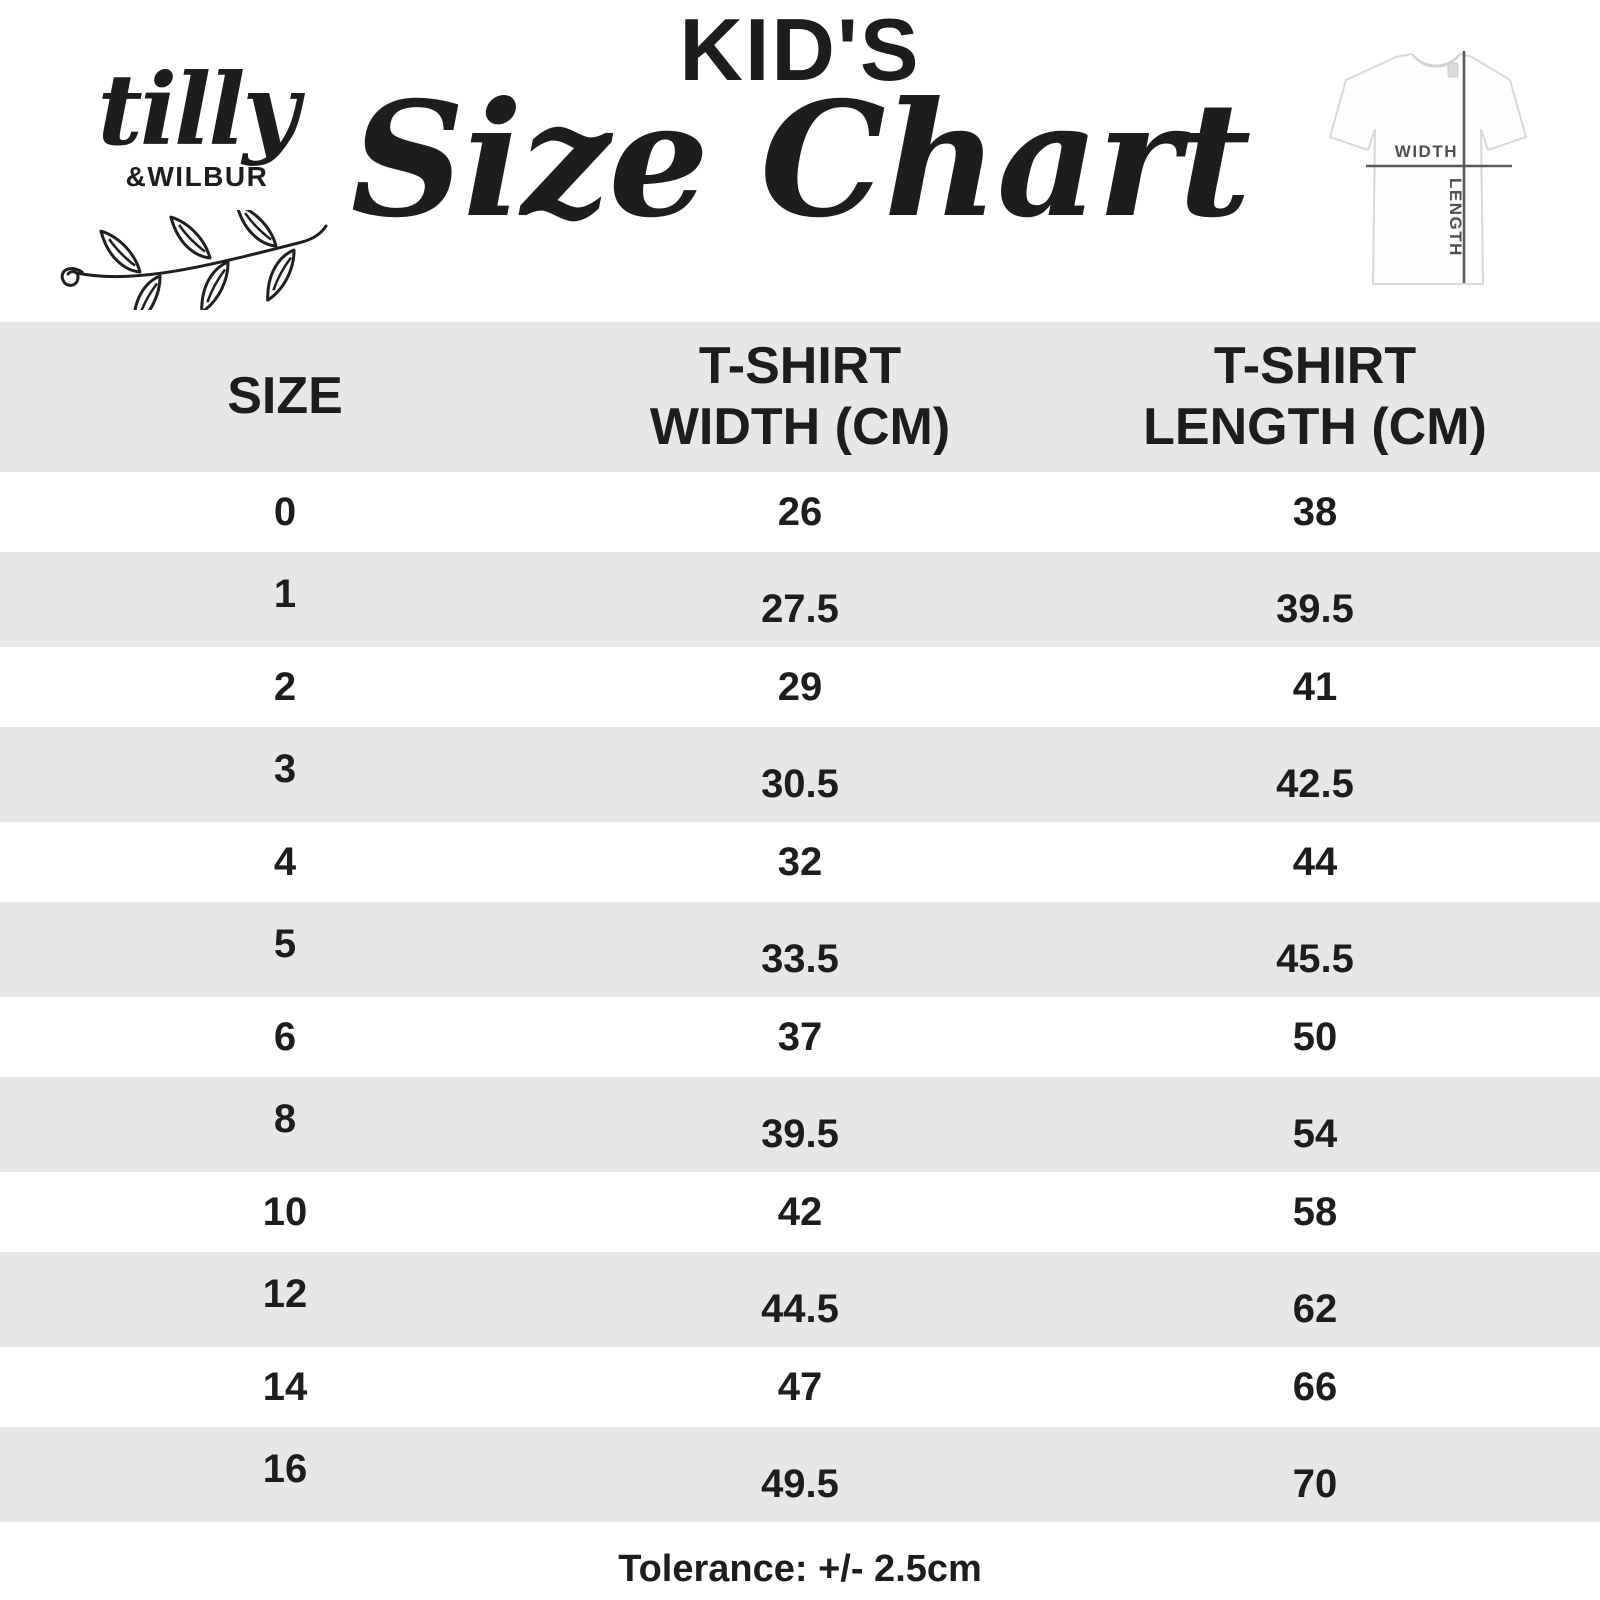 The height and width of the screenshot is (1600, 1600). I want to click on length-cell: 45.5, so click(1315, 959).